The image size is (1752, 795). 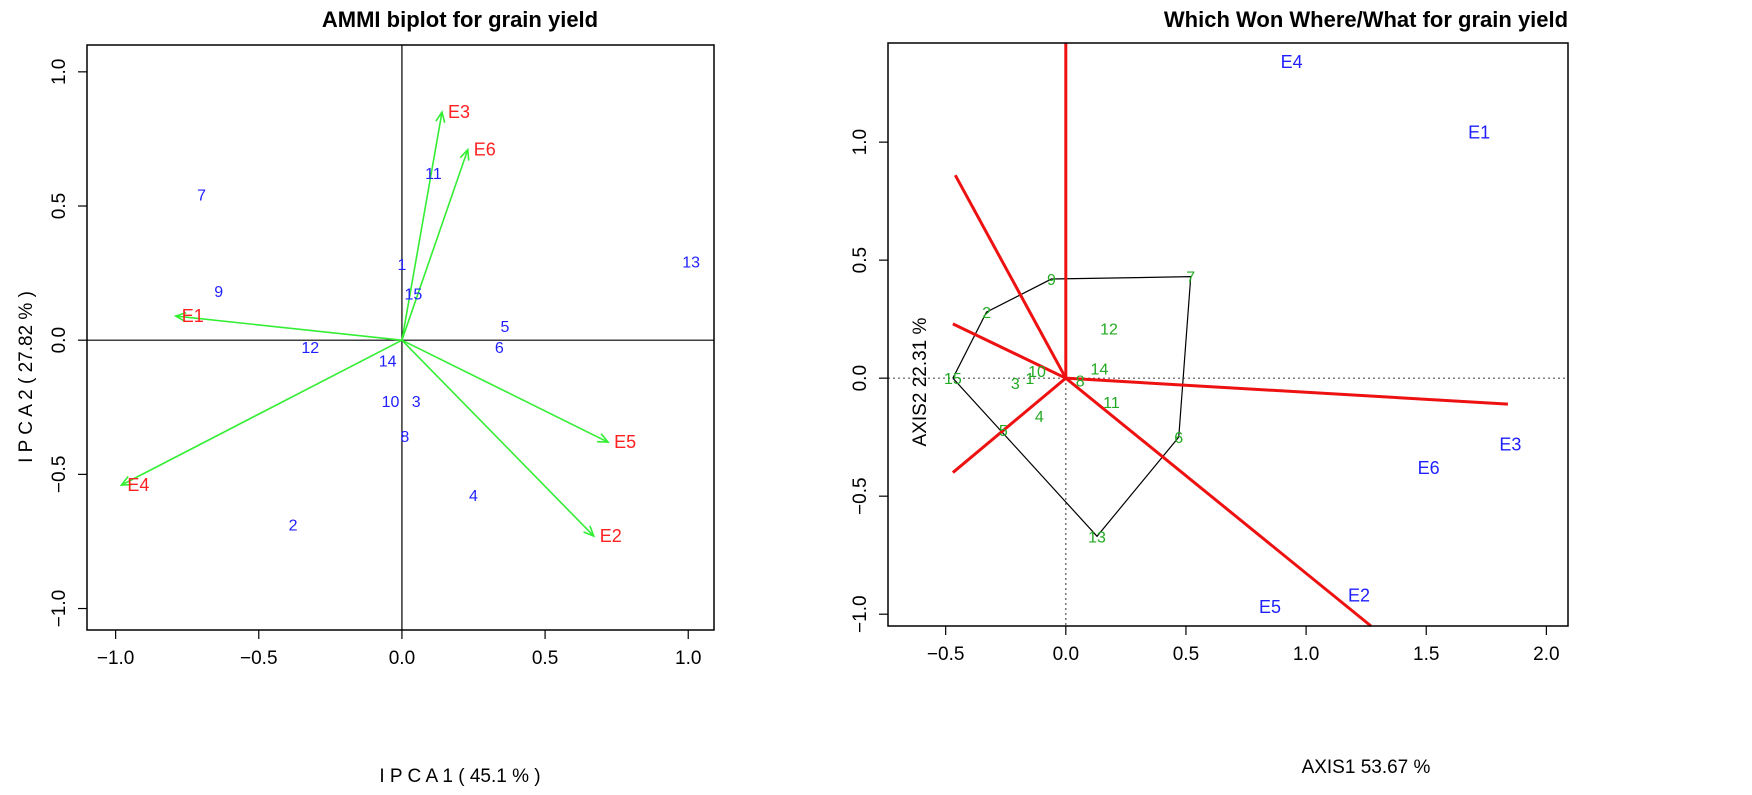 What do you see at coordinates (59, 206) in the screenshot?
I see `ammi-y-tick-label: 0.5` at bounding box center [59, 206].